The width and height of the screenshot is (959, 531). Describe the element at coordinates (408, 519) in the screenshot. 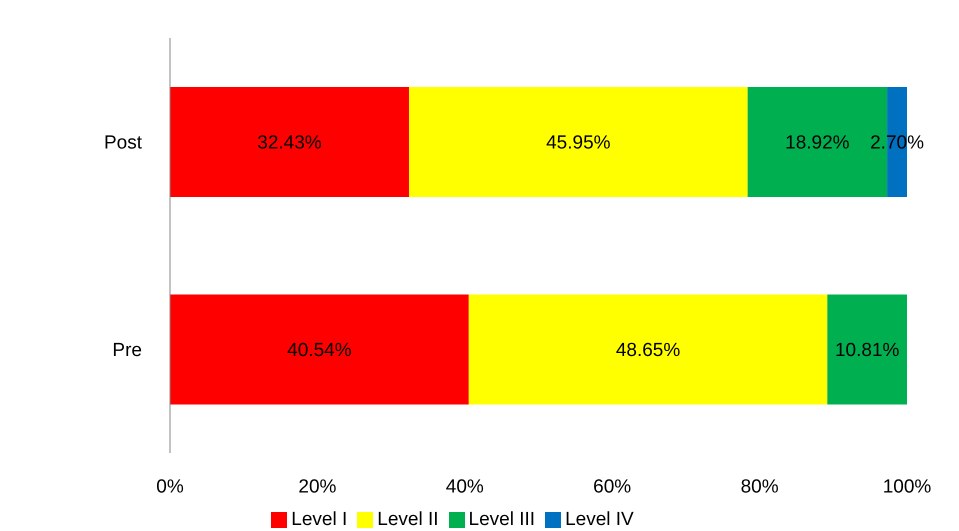

I see `legend-label: Level II` at that location.